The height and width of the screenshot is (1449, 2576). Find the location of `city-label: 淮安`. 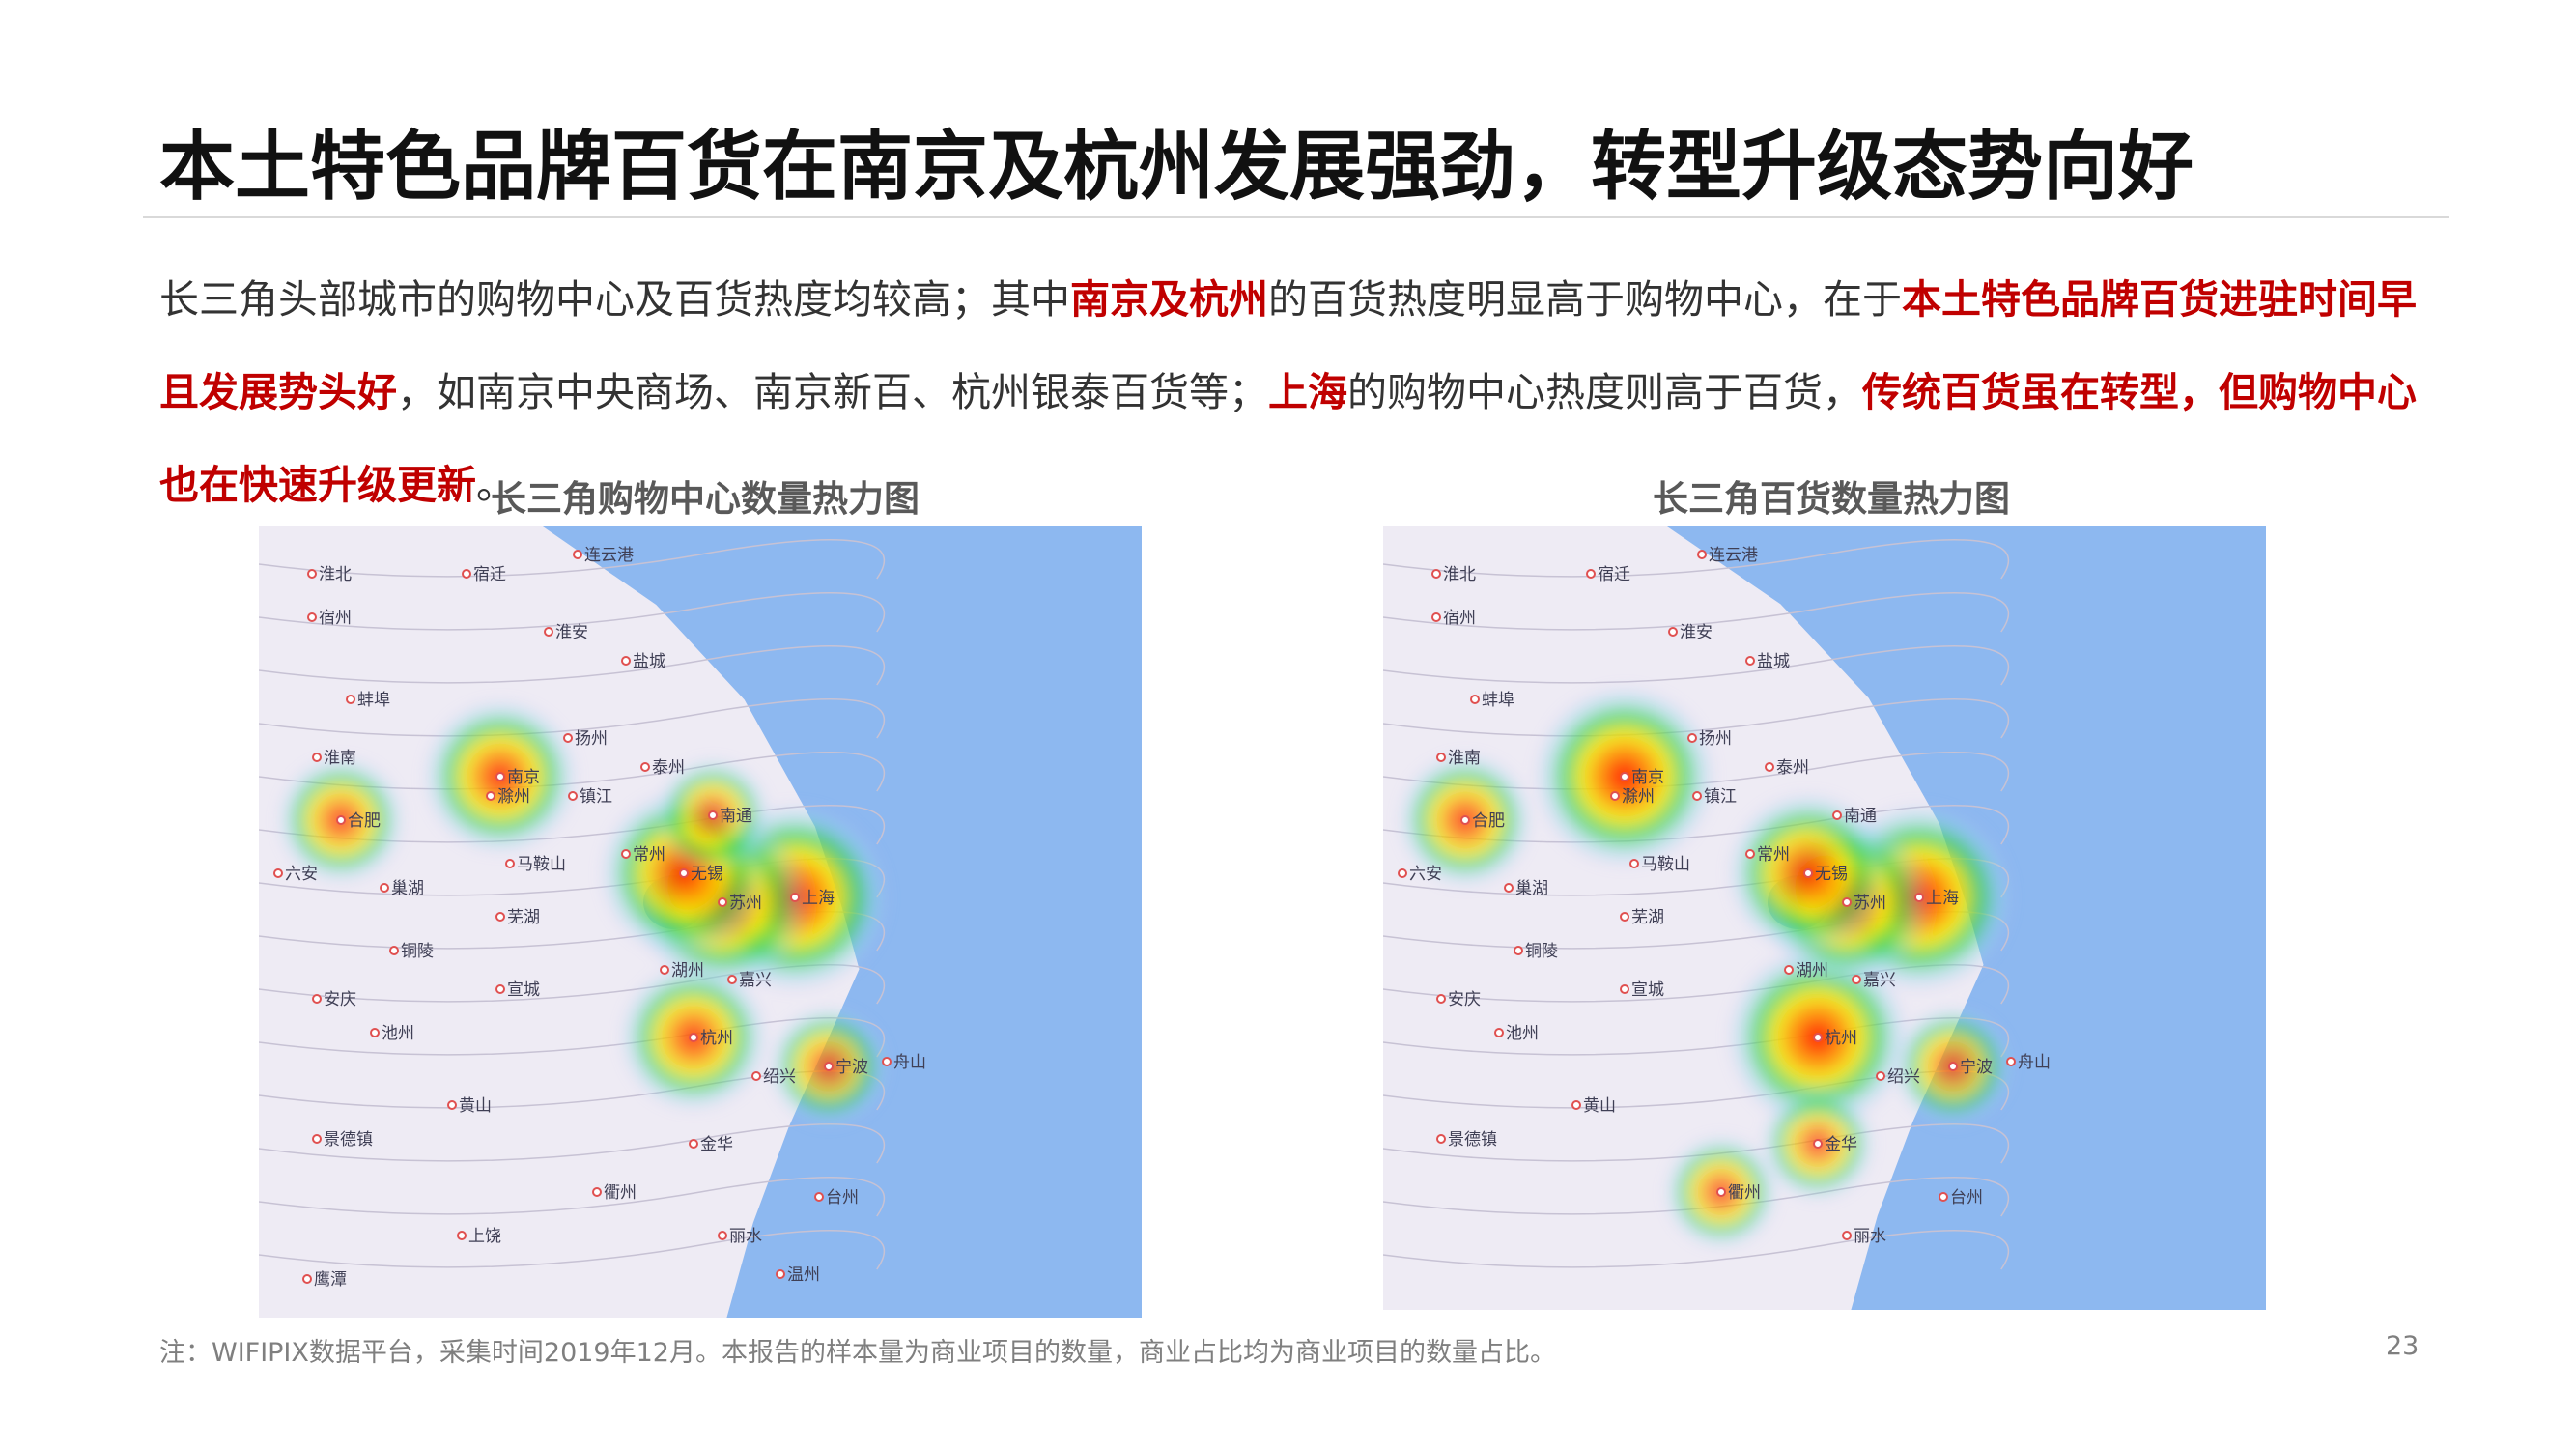

city-label: 淮安 is located at coordinates (1696, 632).